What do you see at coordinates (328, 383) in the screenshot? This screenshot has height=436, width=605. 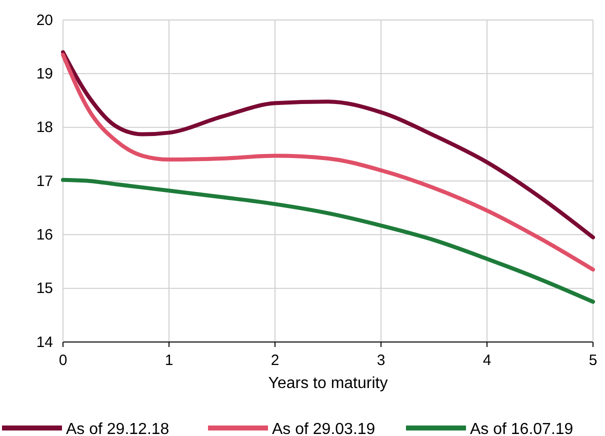 I see `x-axis-title: Years to maturity` at bounding box center [328, 383].